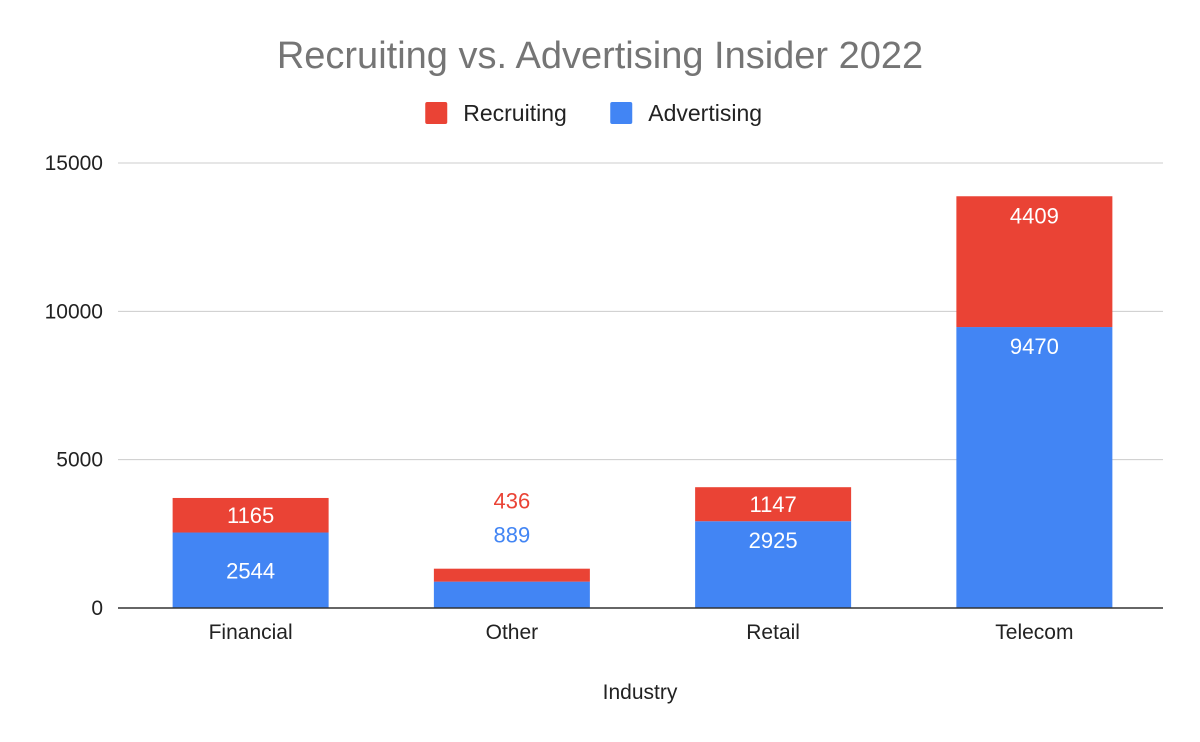 This screenshot has height=742, width=1200. Describe the element at coordinates (640, 692) in the screenshot. I see `x-axis-title: Industry` at that location.